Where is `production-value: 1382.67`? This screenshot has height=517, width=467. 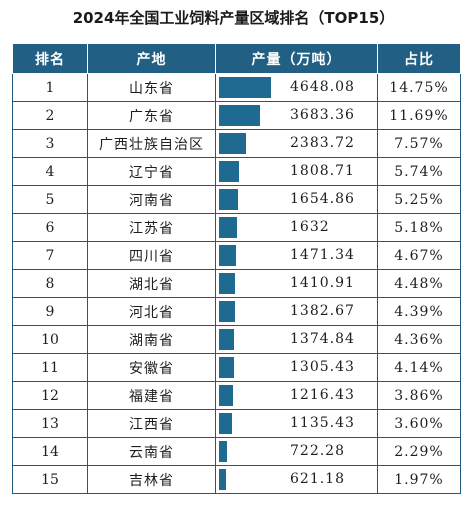
production-value: 1382.67 is located at coordinates (322, 311).